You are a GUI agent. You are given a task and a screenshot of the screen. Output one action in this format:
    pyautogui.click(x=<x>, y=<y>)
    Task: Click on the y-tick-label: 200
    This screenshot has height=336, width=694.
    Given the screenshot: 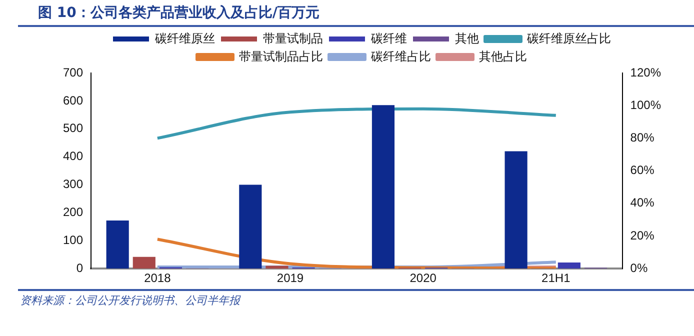 What is the action you would take?
    pyautogui.click(x=73, y=212)
    